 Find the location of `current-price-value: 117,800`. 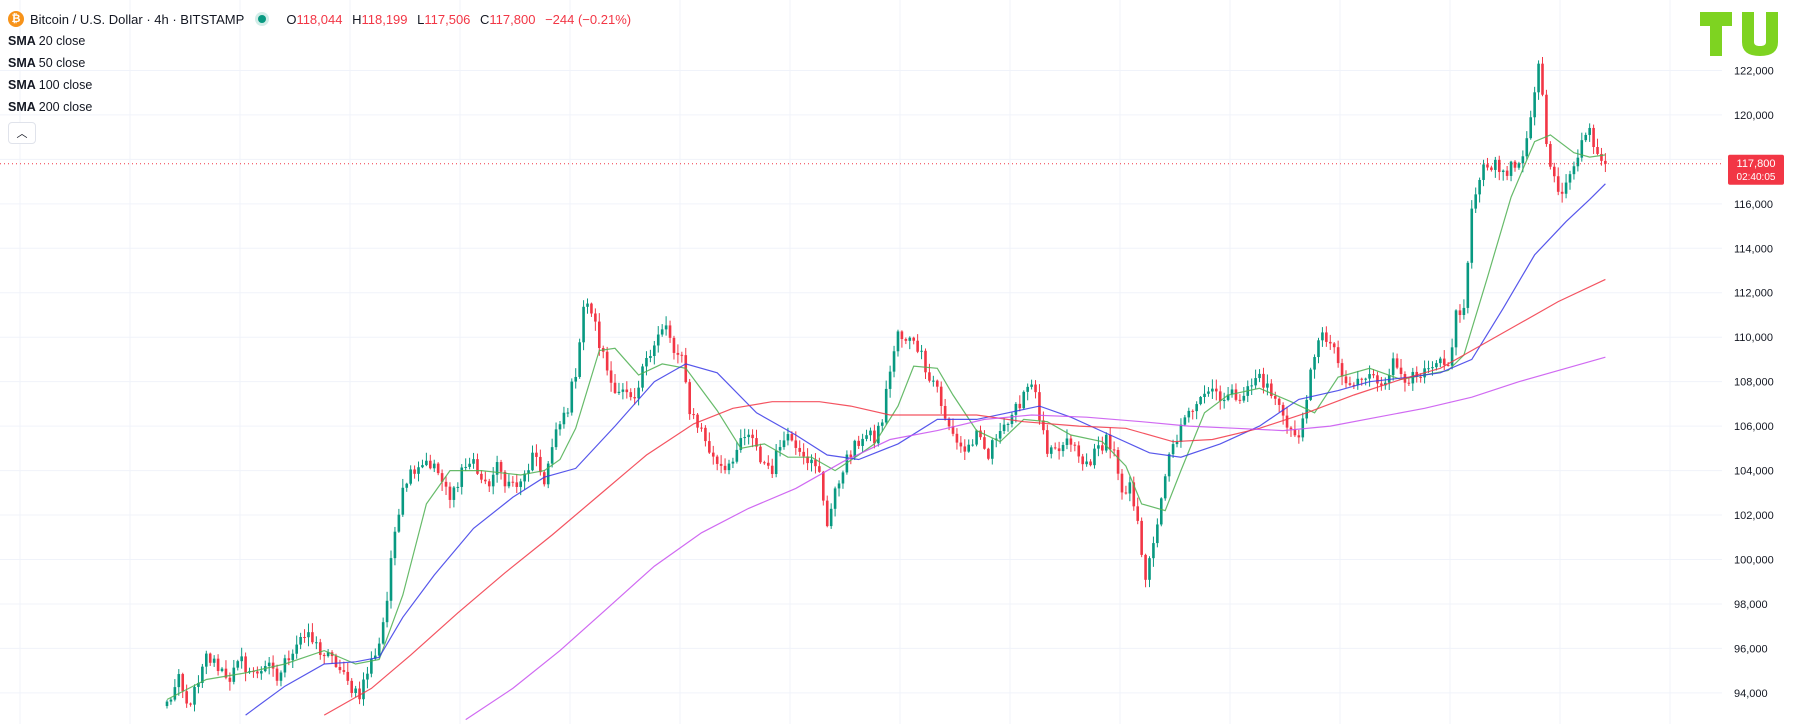

current-price-value: 117,800 is located at coordinates (1756, 164).